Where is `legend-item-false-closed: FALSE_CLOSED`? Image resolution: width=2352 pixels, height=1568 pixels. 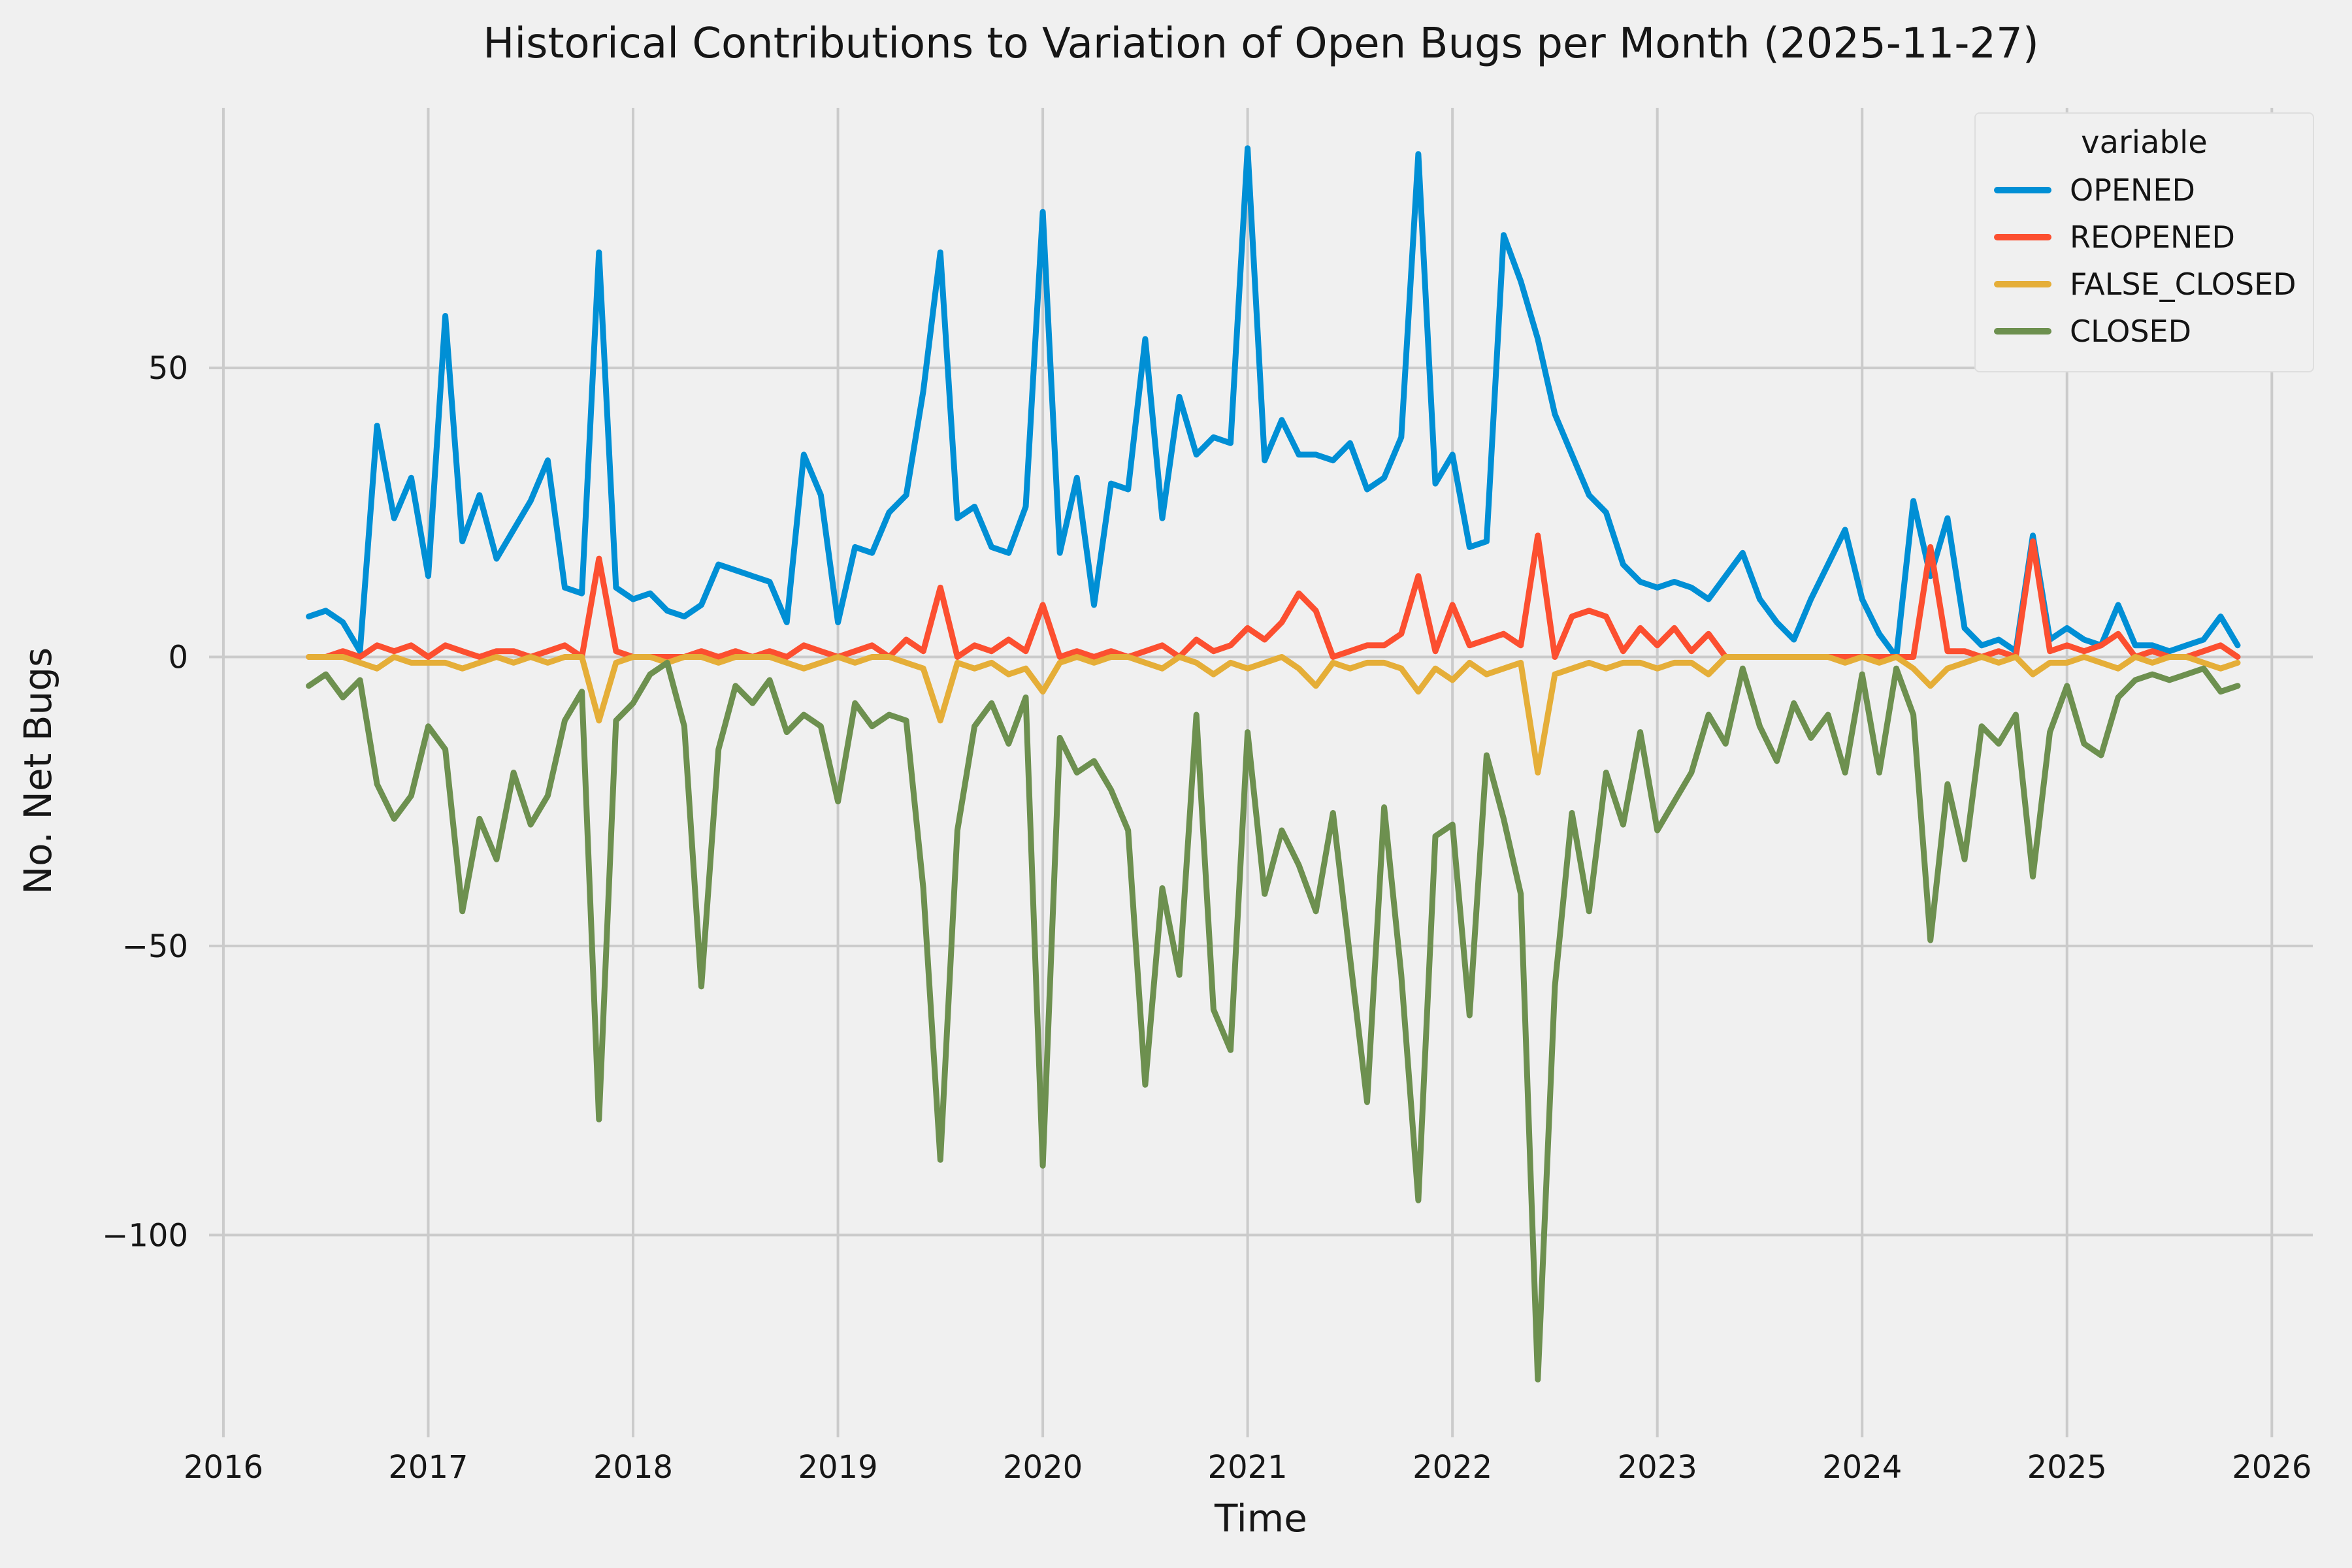 legend-item-false-closed: FALSE_CLOSED is located at coordinates (2145, 284).